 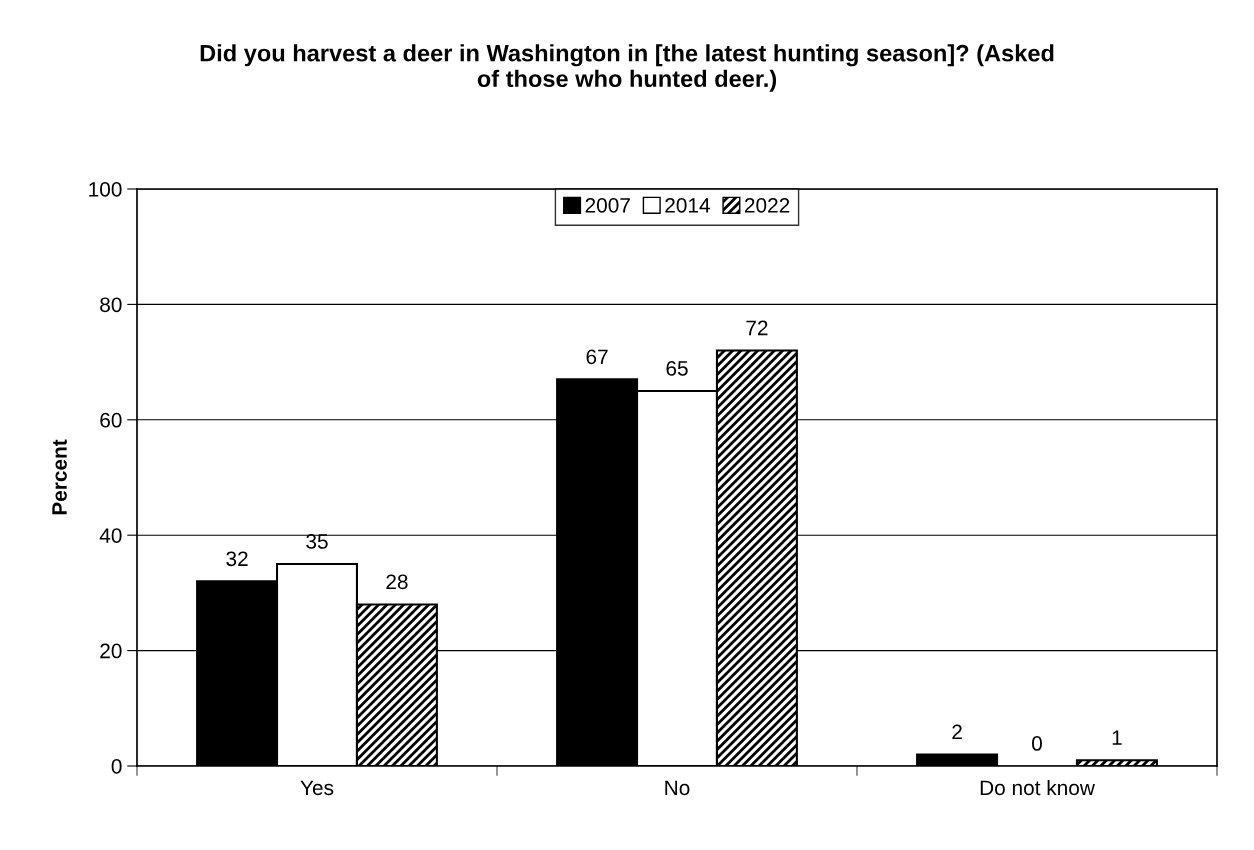 I want to click on data-label: 2, so click(x=957, y=732).